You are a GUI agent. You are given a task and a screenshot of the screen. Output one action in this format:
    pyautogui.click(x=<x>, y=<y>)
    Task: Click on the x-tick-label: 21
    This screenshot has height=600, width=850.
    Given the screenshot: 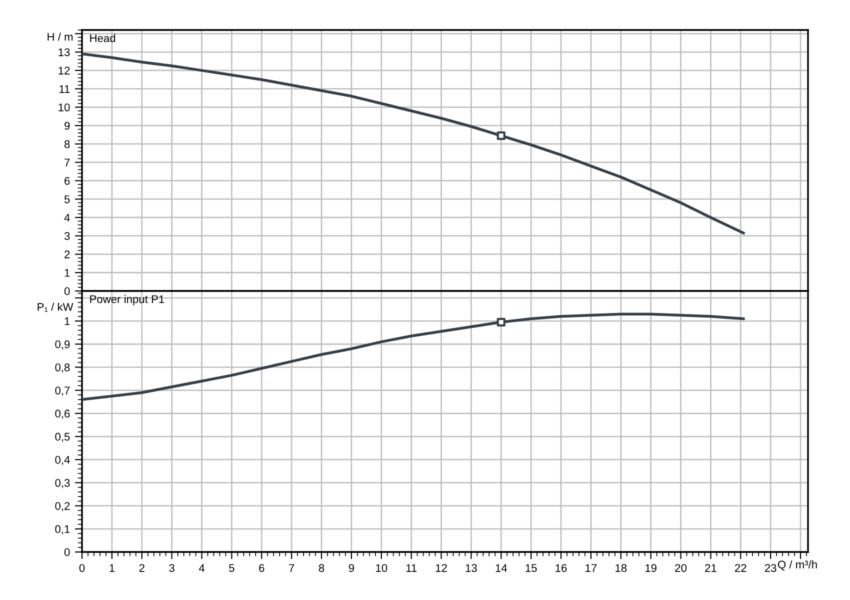 What is the action you would take?
    pyautogui.click(x=710, y=568)
    